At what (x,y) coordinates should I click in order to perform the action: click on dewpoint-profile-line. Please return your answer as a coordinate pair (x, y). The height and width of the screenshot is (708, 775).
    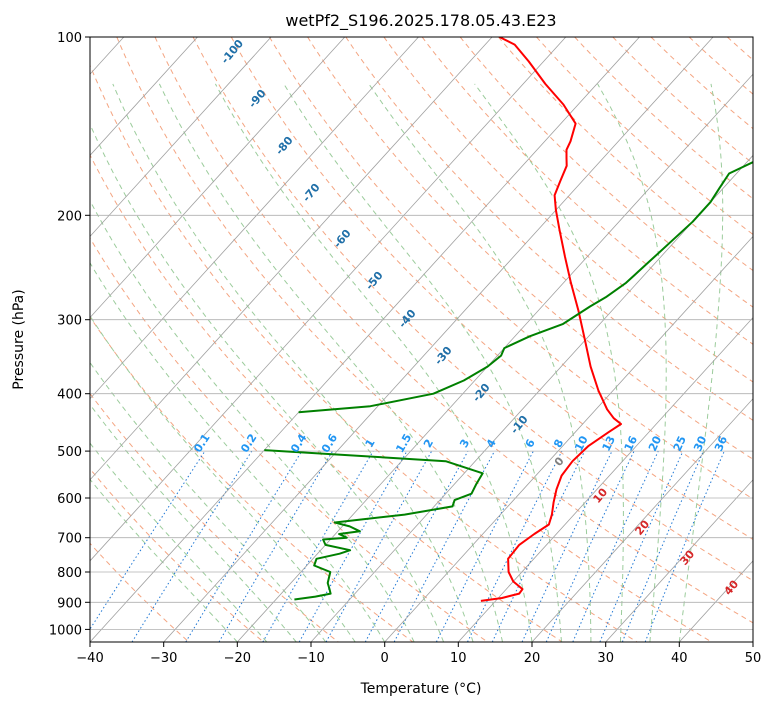
    Looking at the image, I should click on (374, 525).